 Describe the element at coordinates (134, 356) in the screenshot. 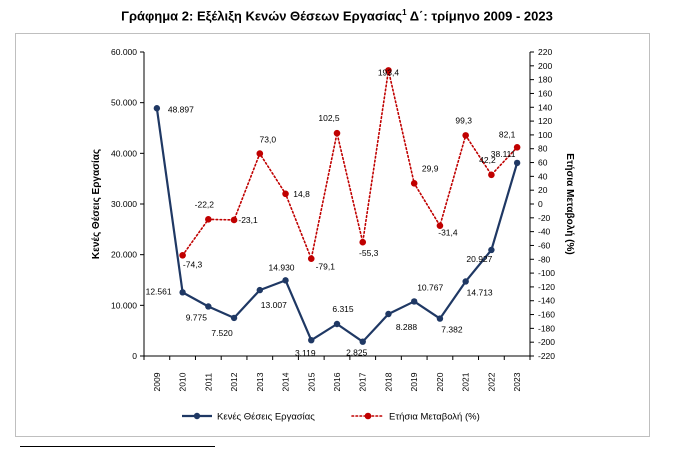

I see `y-tick-label-left: 0` at that location.